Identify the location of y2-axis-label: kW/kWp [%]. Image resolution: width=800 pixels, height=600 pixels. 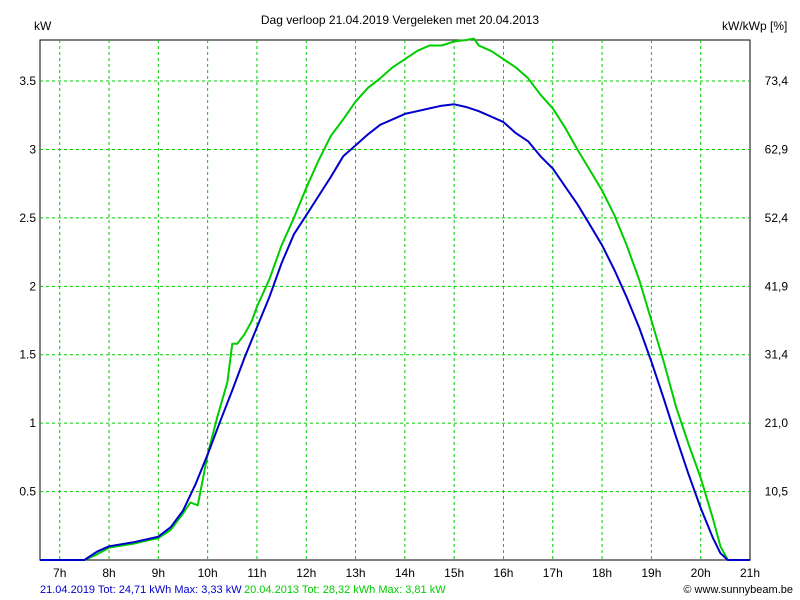
(754, 26).